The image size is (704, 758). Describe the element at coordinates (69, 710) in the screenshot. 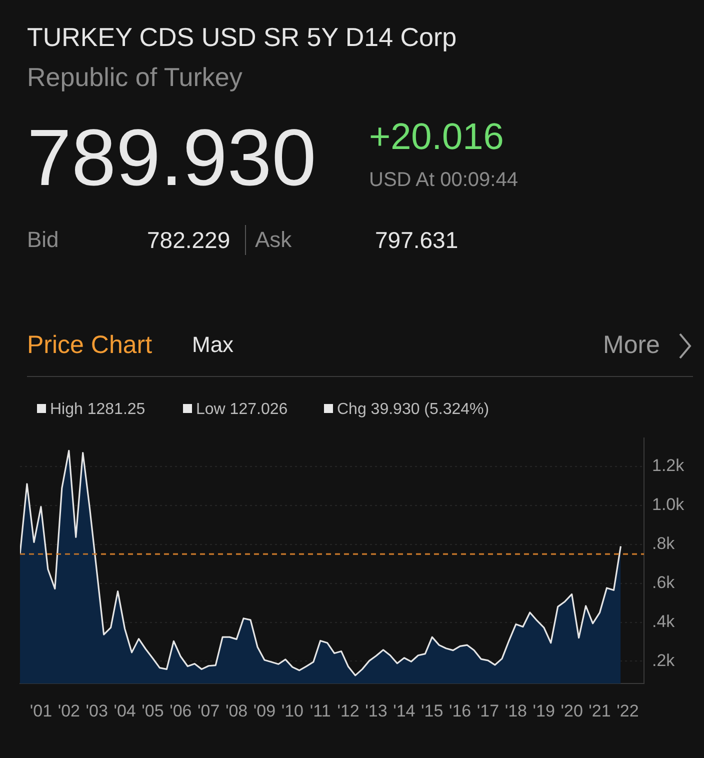

I see `x-tick-label: '02` at that location.